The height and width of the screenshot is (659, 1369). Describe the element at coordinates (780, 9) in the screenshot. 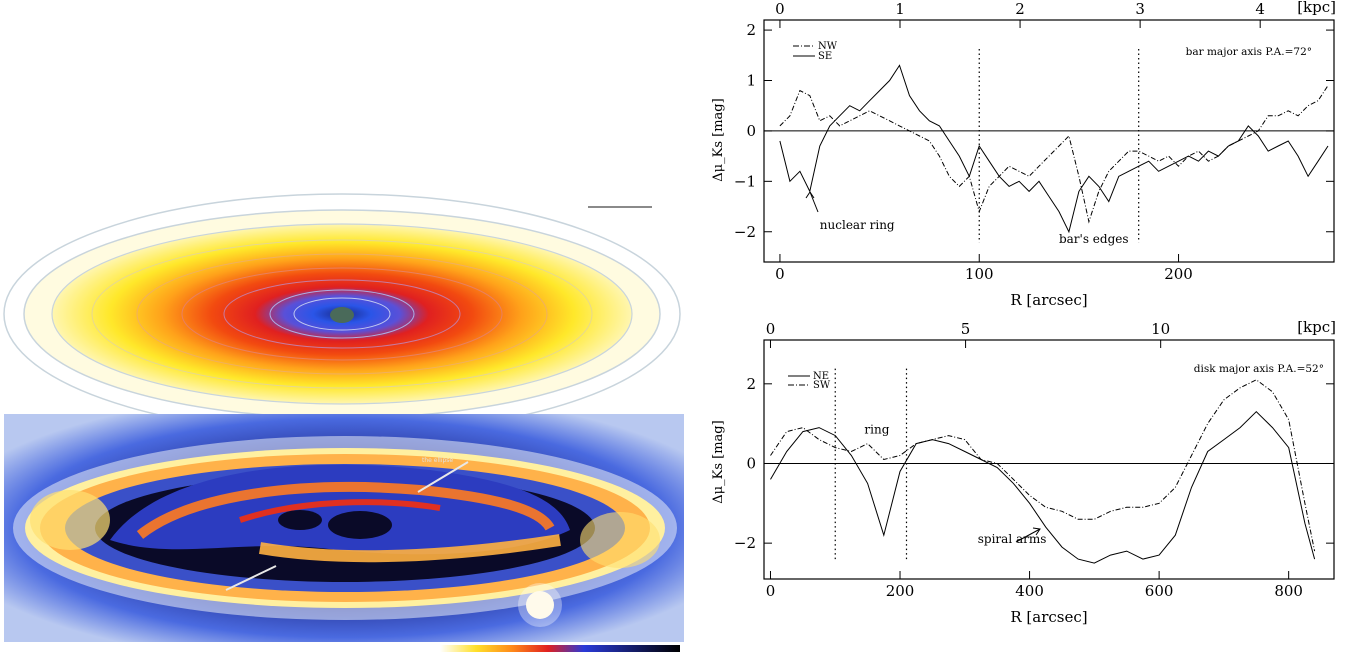

I see `top-panel-top-tick-label: 0` at that location.